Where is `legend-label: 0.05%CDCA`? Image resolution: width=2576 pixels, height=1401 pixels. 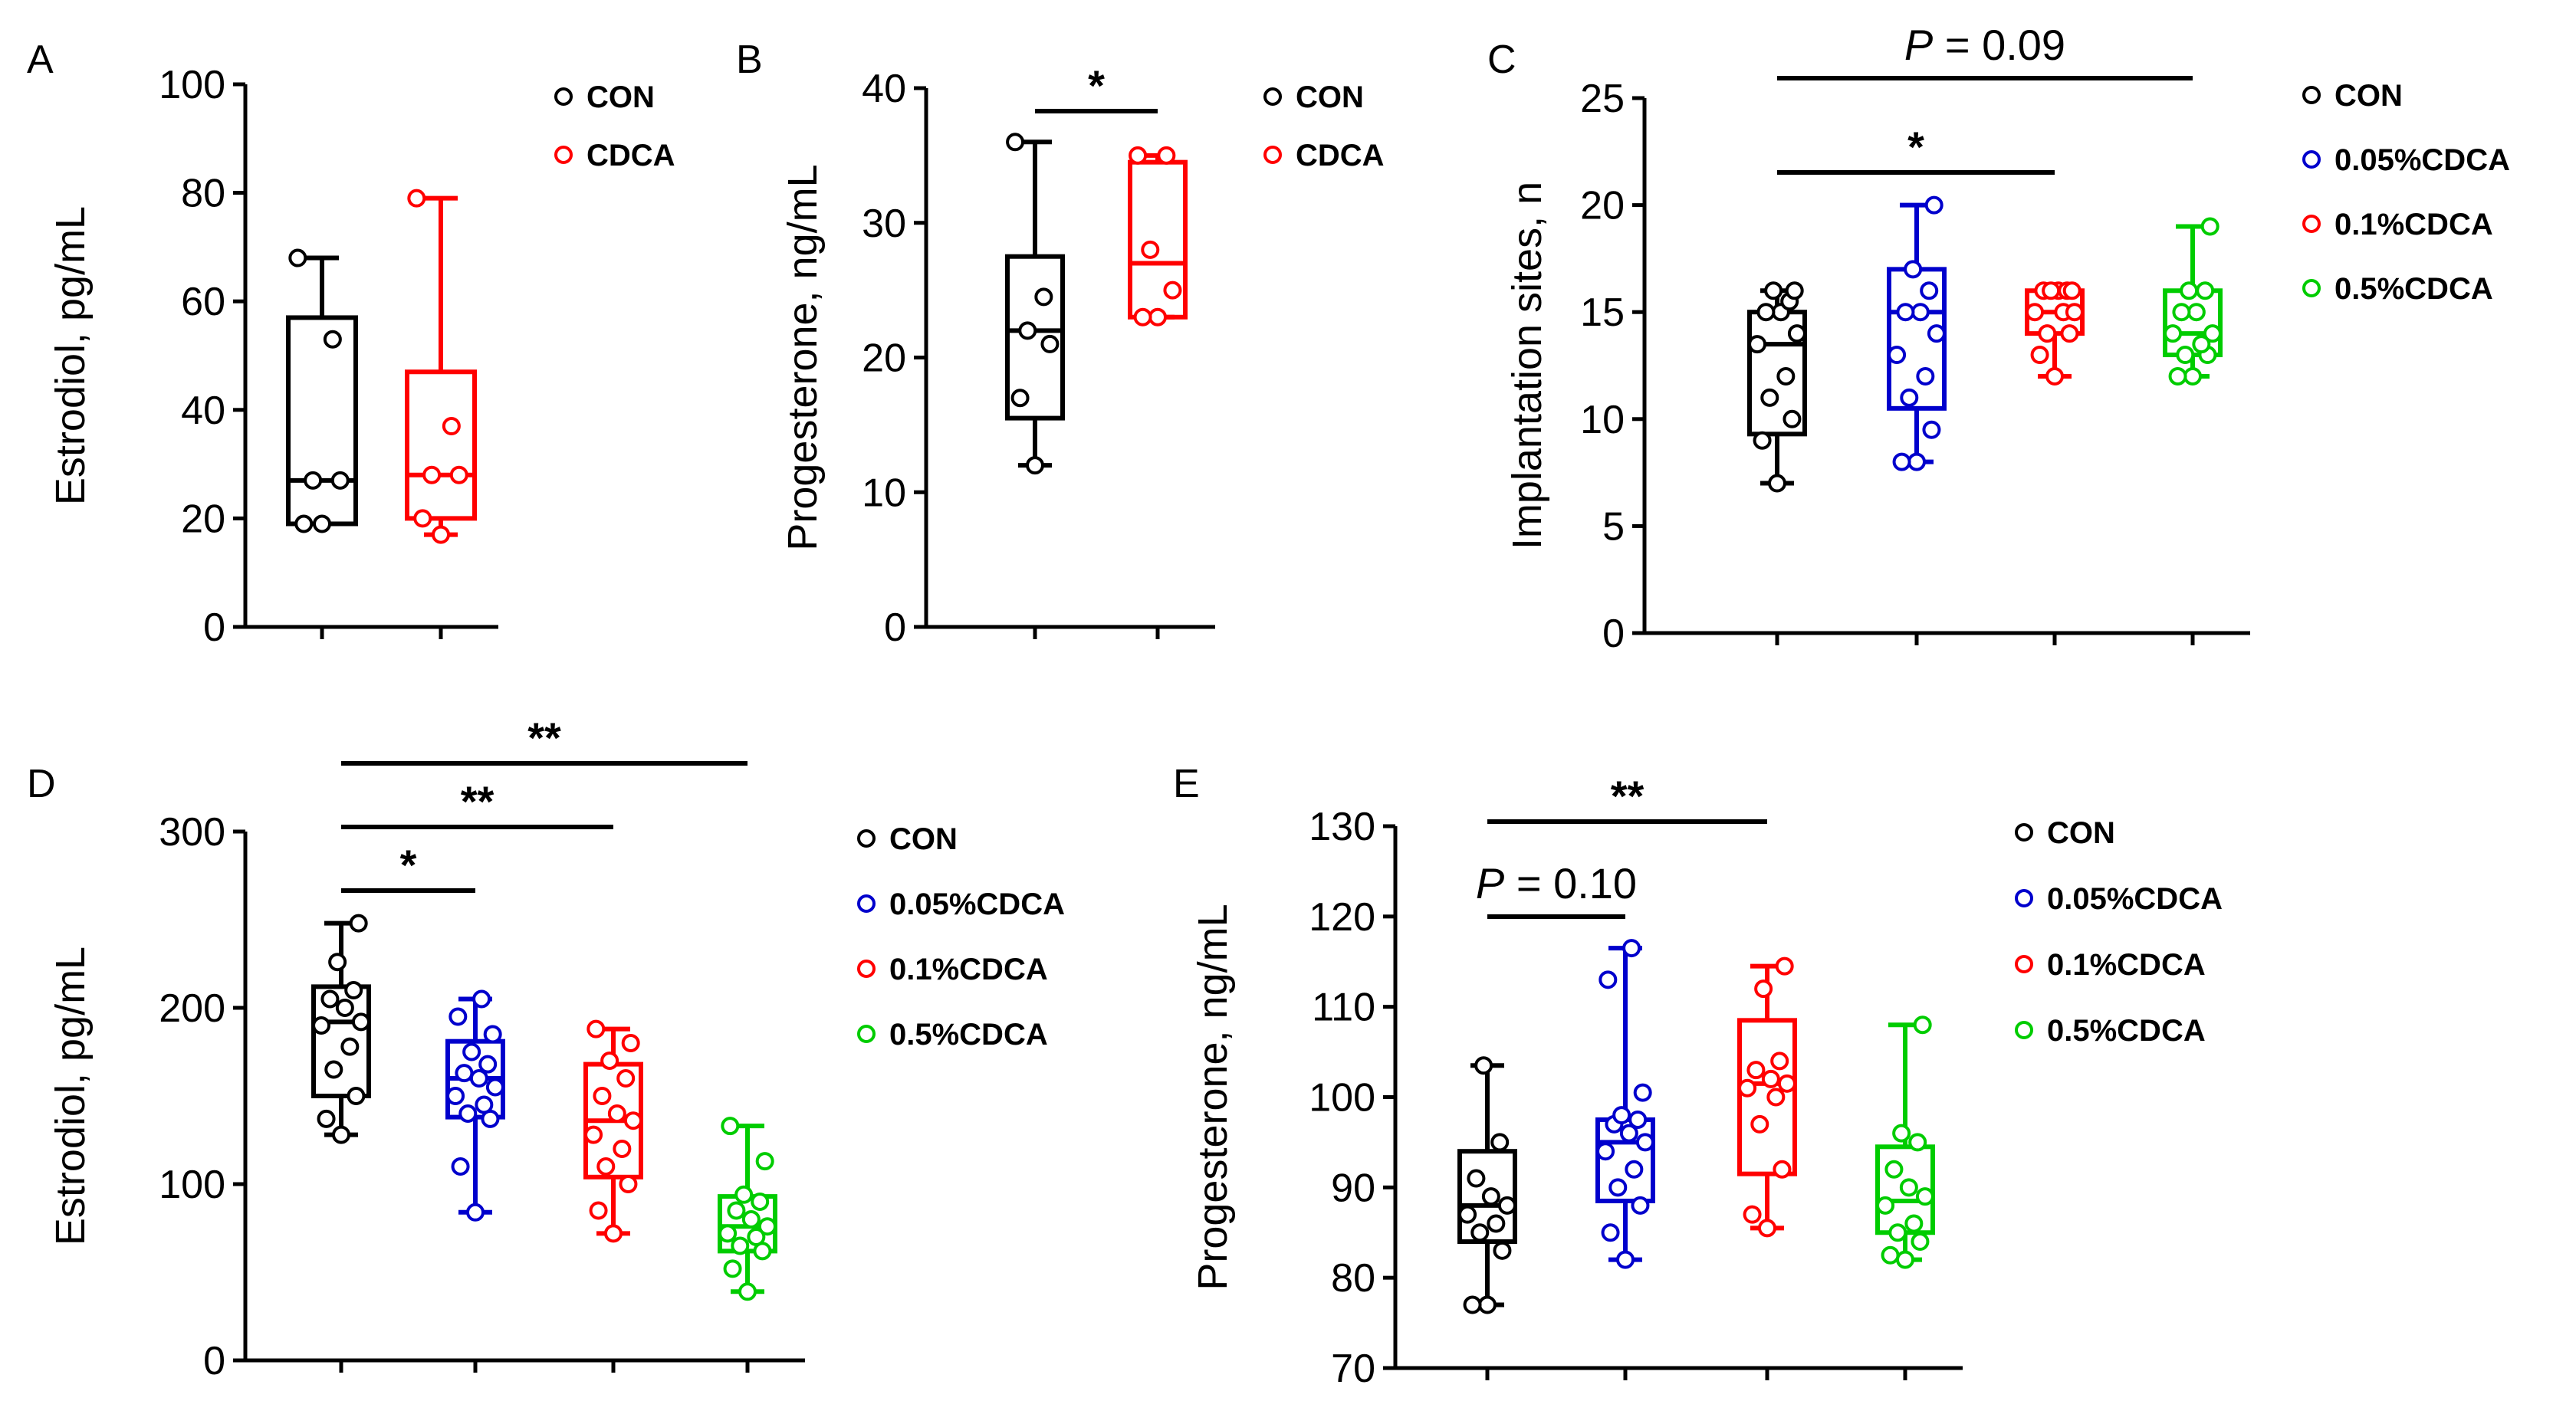 legend-label: 0.05%CDCA is located at coordinates (2135, 899).